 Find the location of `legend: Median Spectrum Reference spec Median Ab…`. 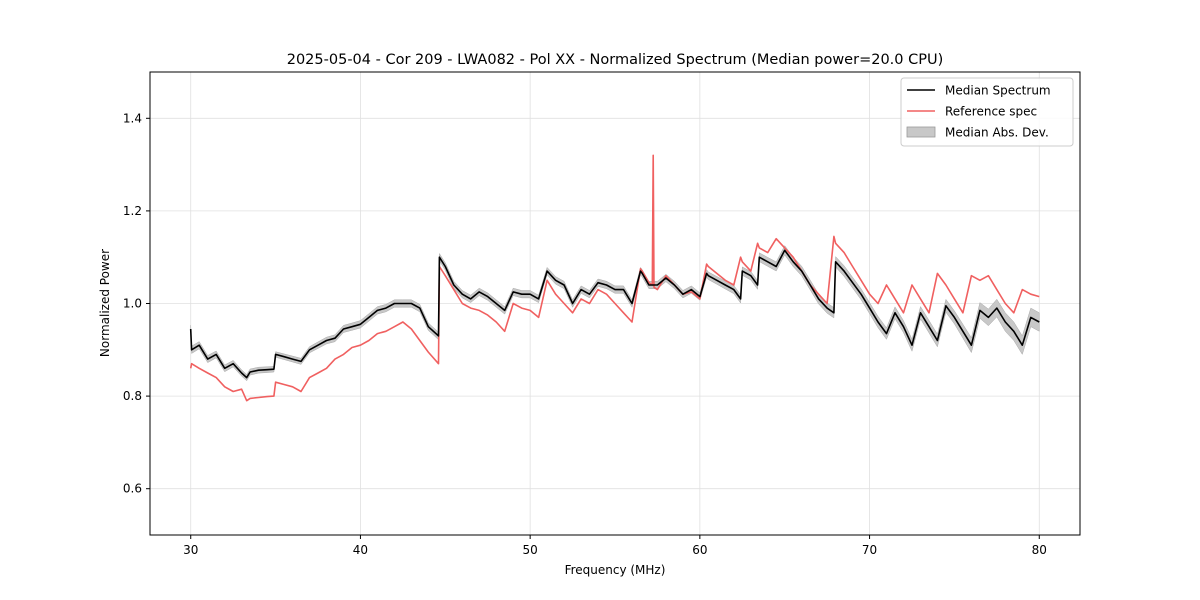

legend: Median Spectrum Reference spec Median Ab… is located at coordinates (987, 112).